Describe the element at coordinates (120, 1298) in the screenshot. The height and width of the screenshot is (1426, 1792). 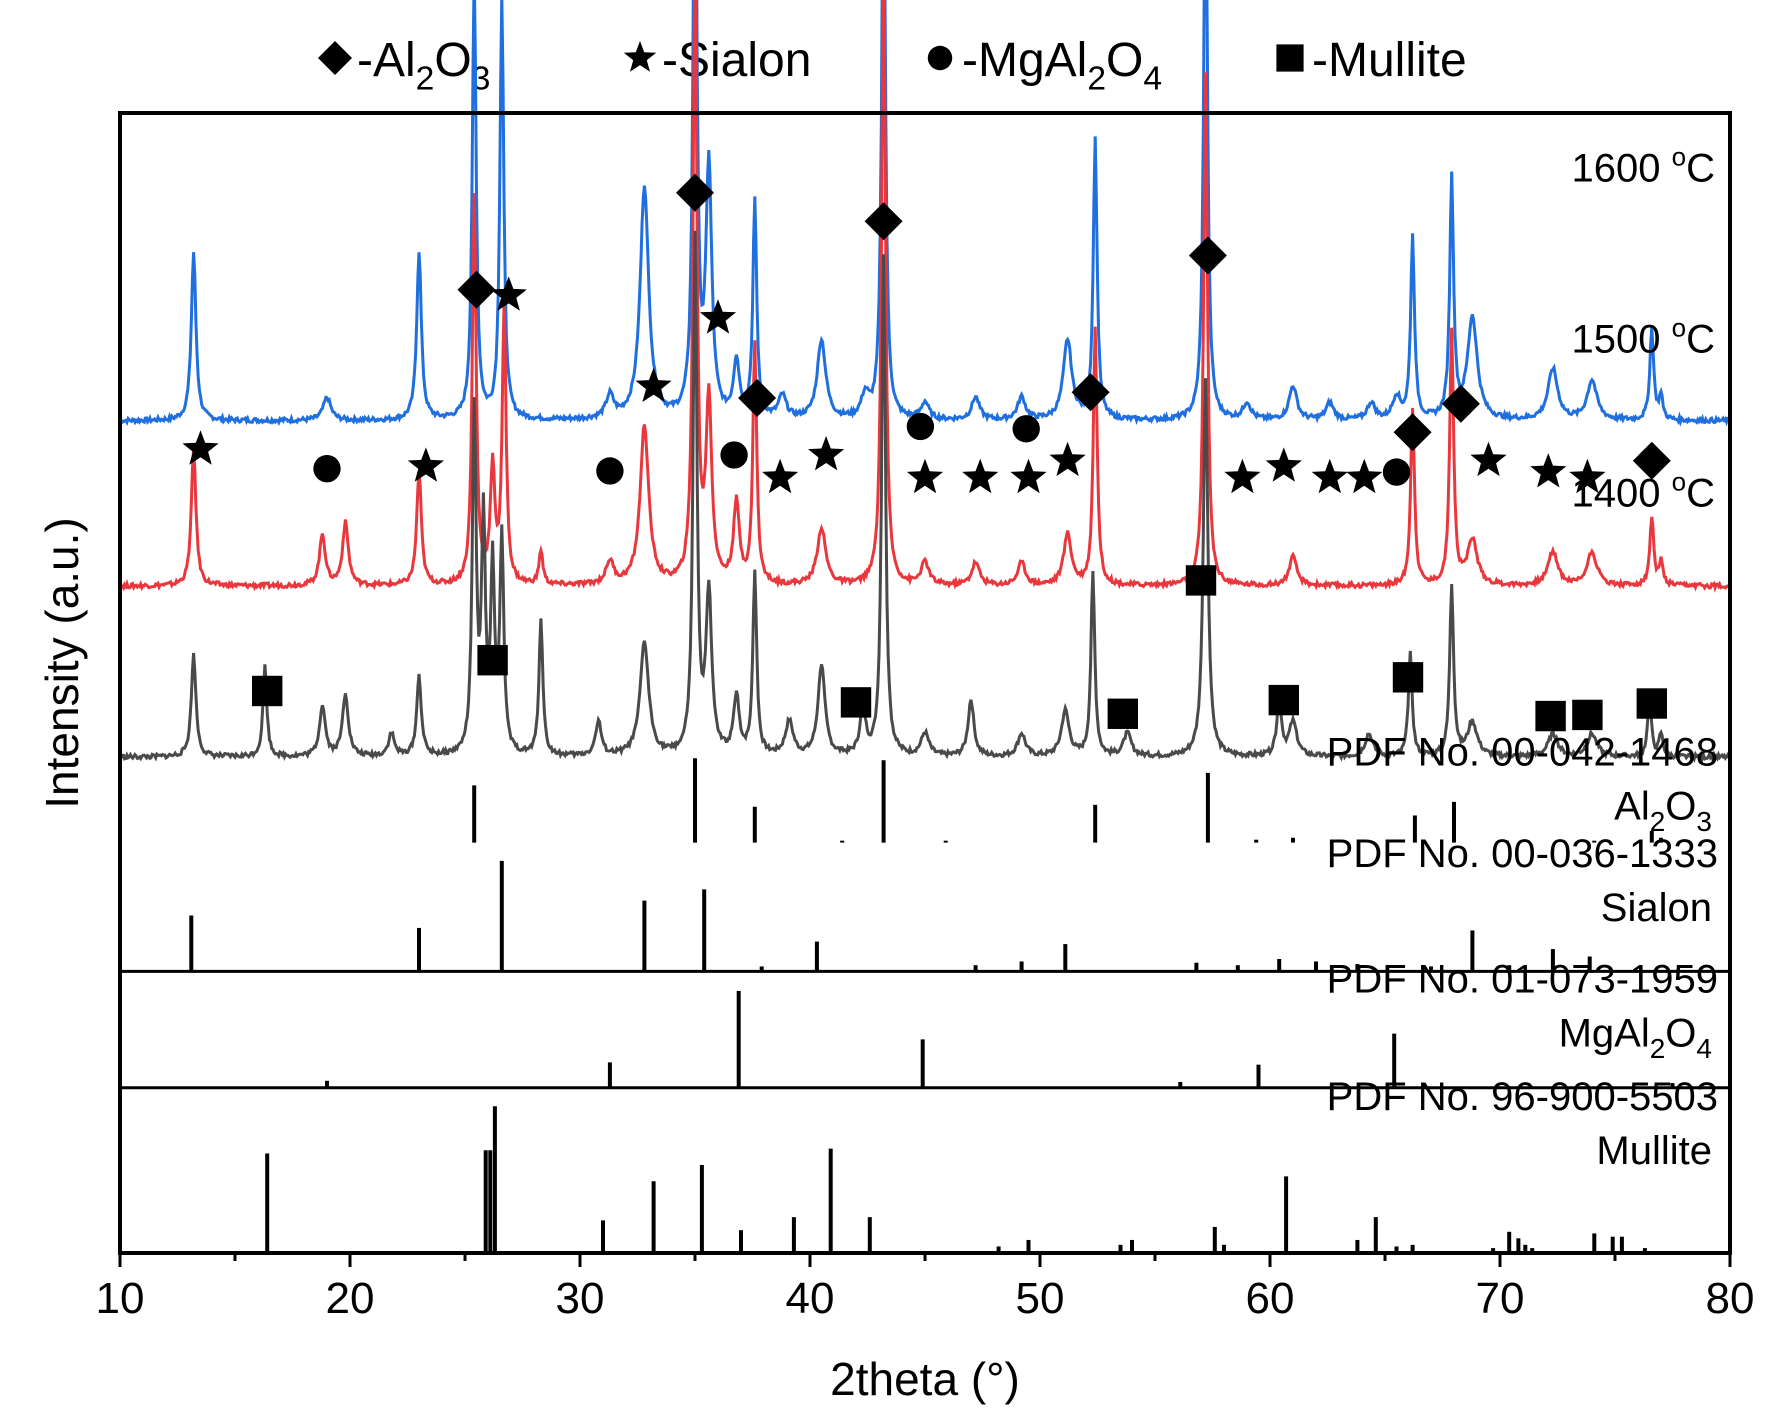
I see `x-tick-label: 10` at that location.